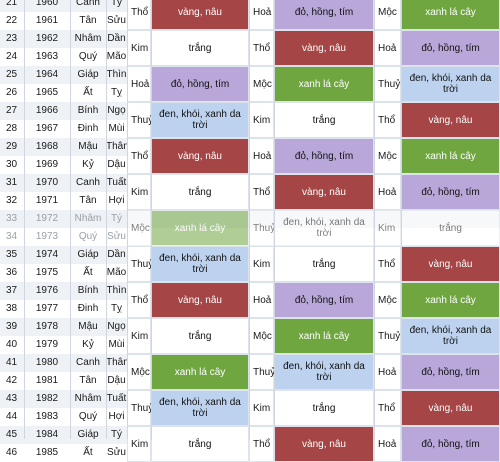 This screenshot has height=462, width=500. What do you see at coordinates (12, 362) in the screenshot?
I see `row-number: 41` at bounding box center [12, 362].